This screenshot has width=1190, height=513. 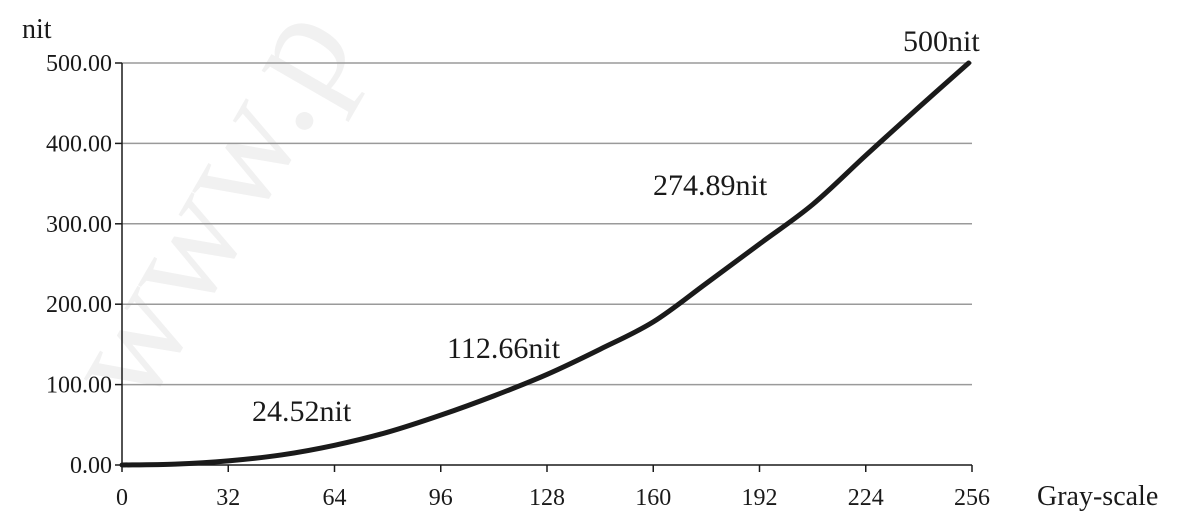 What do you see at coordinates (228, 498) in the screenshot?
I see `x-tick-label: 32` at bounding box center [228, 498].